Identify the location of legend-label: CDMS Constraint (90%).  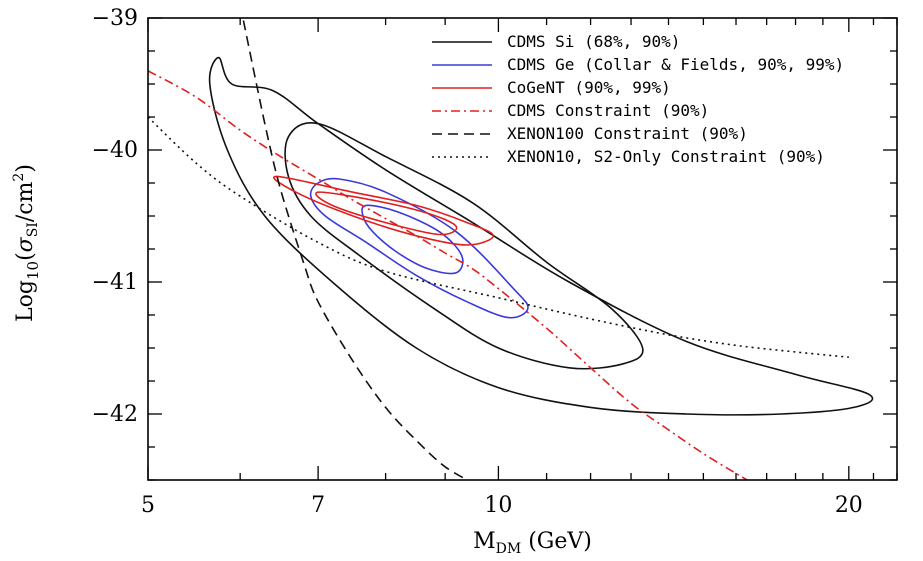
(608, 110).